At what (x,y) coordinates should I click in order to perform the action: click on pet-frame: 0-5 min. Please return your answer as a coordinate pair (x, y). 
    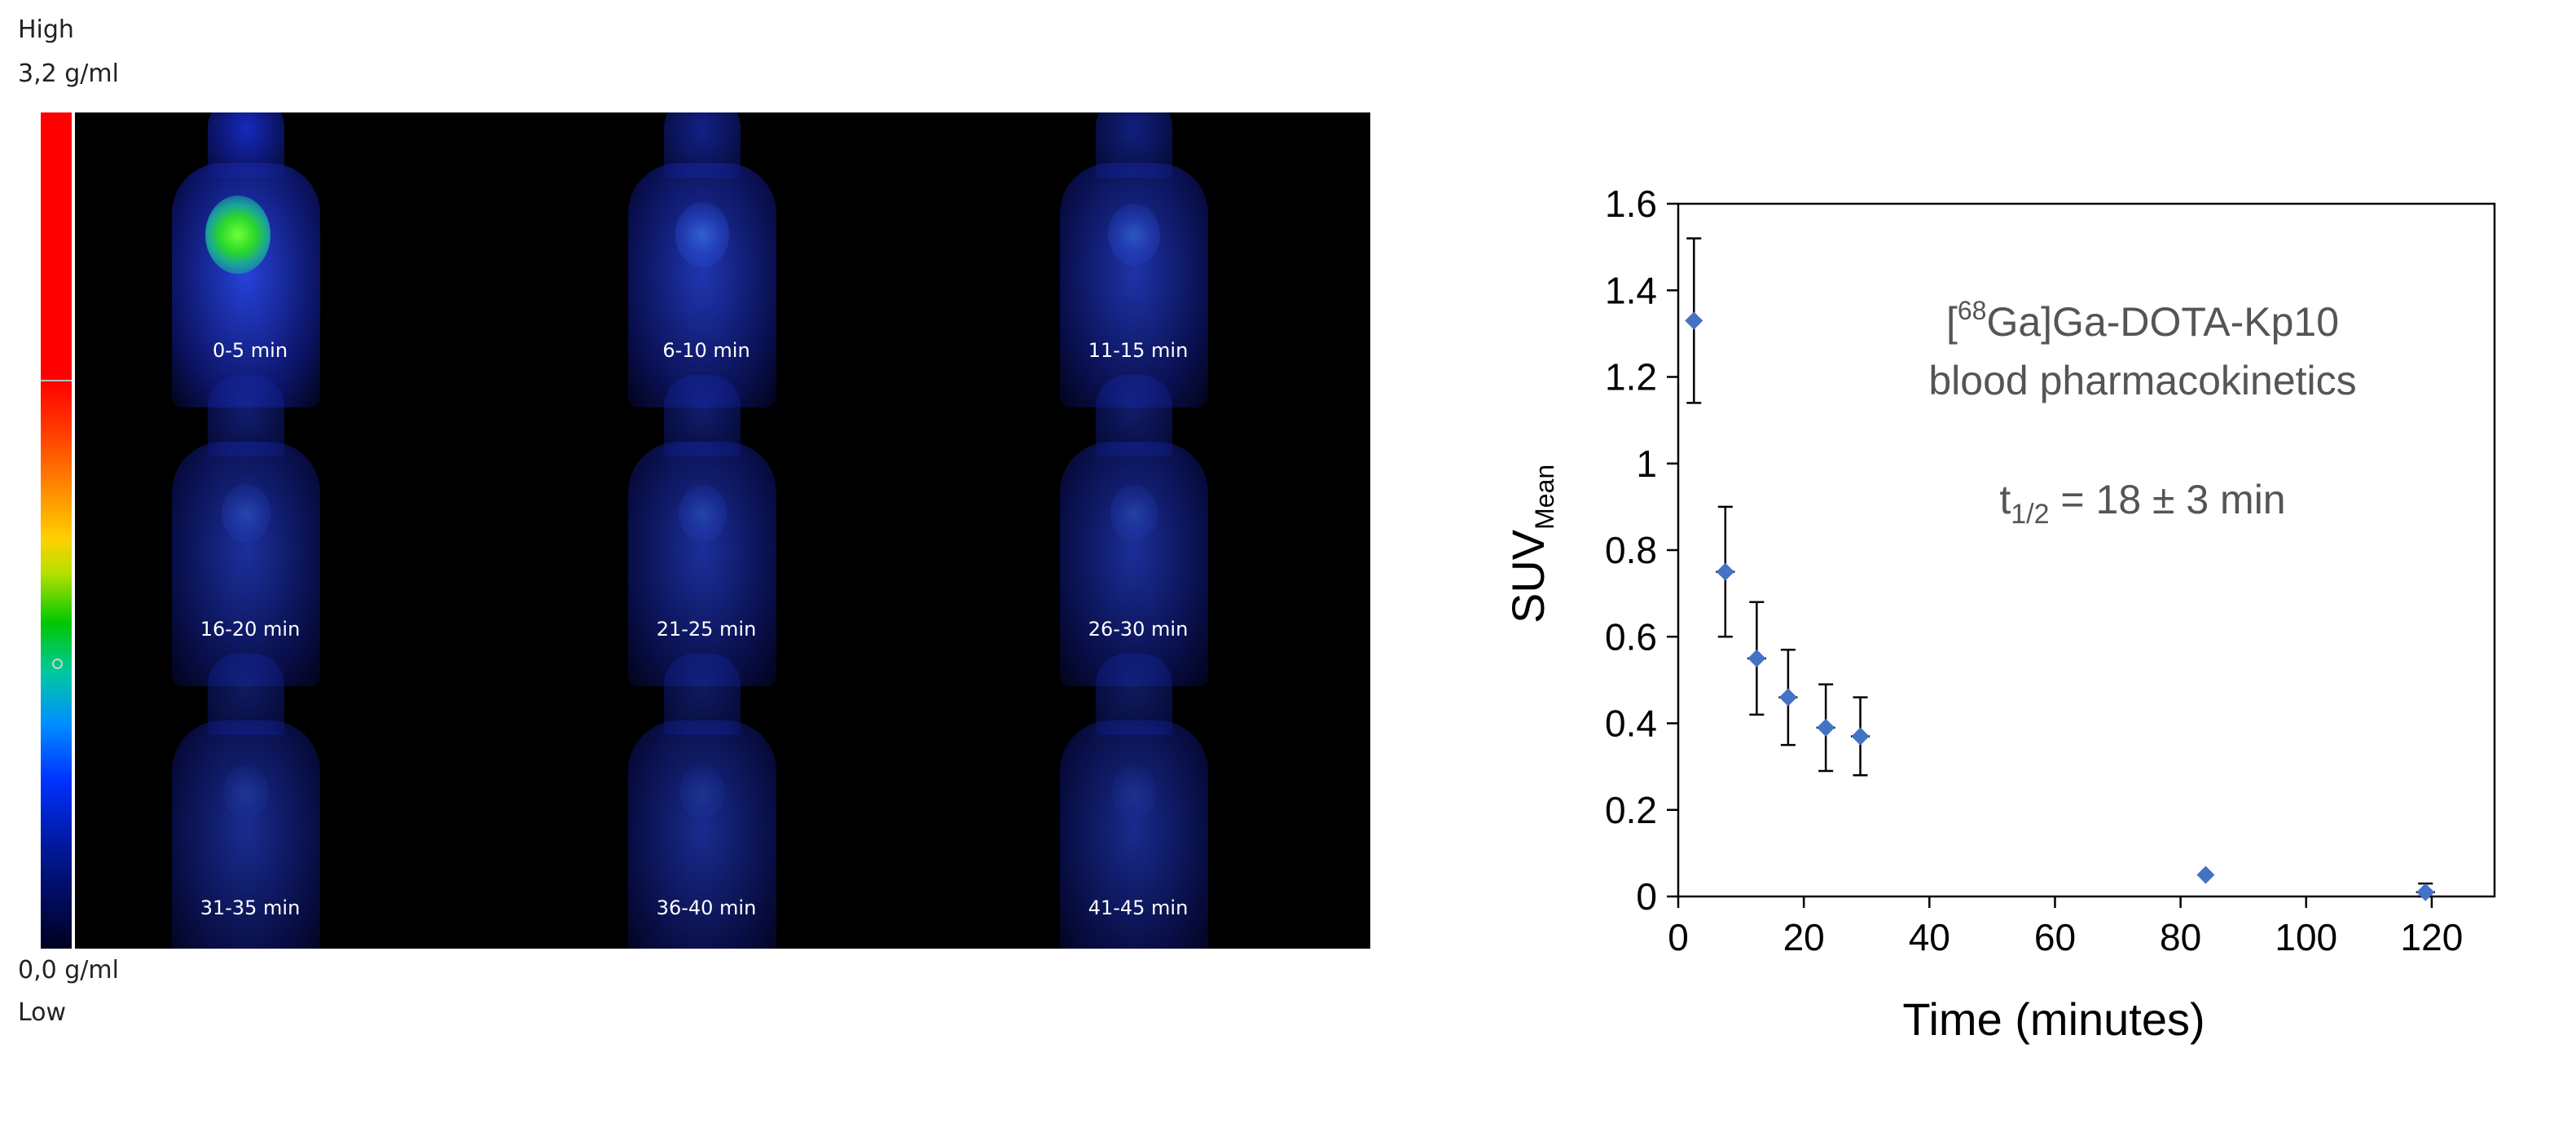
    Looking at the image, I should click on (250, 259).